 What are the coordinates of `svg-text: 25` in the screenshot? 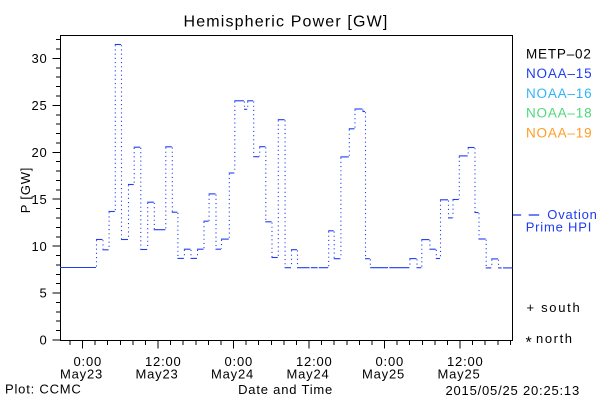 It's located at (39, 105).